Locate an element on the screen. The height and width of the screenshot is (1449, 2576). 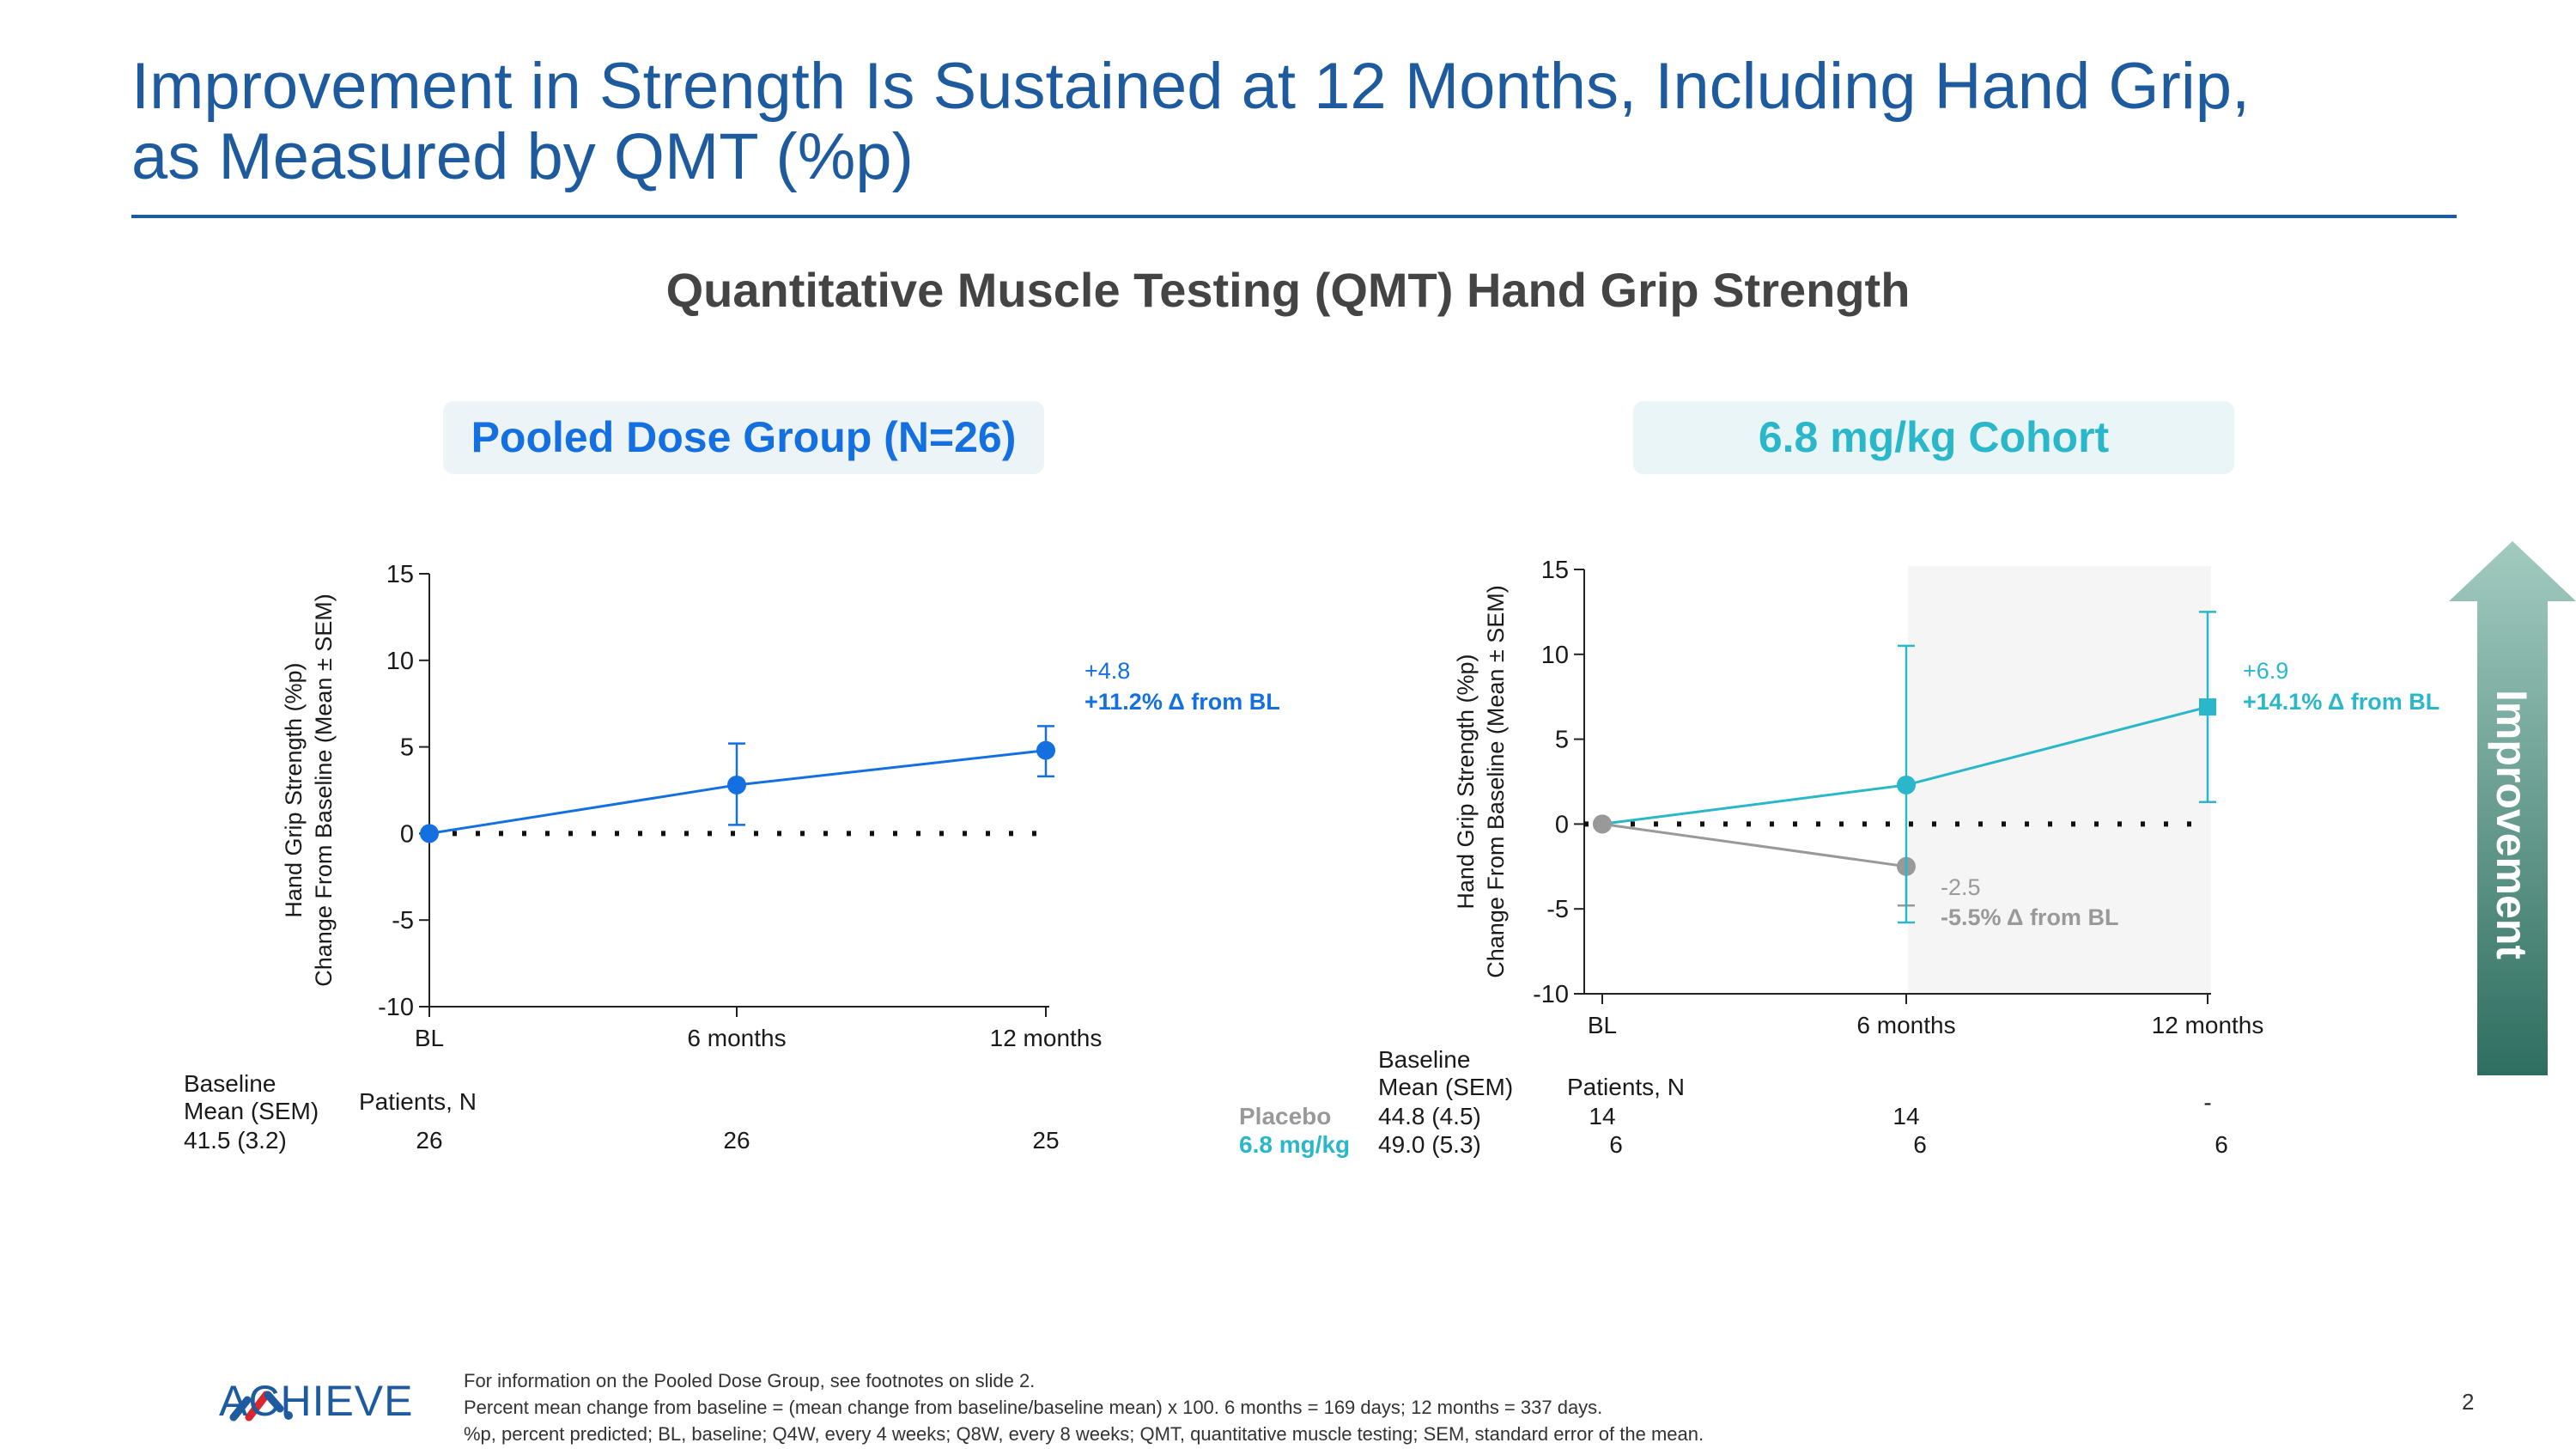
improvement-arrow-icon is located at coordinates (2513, 808).